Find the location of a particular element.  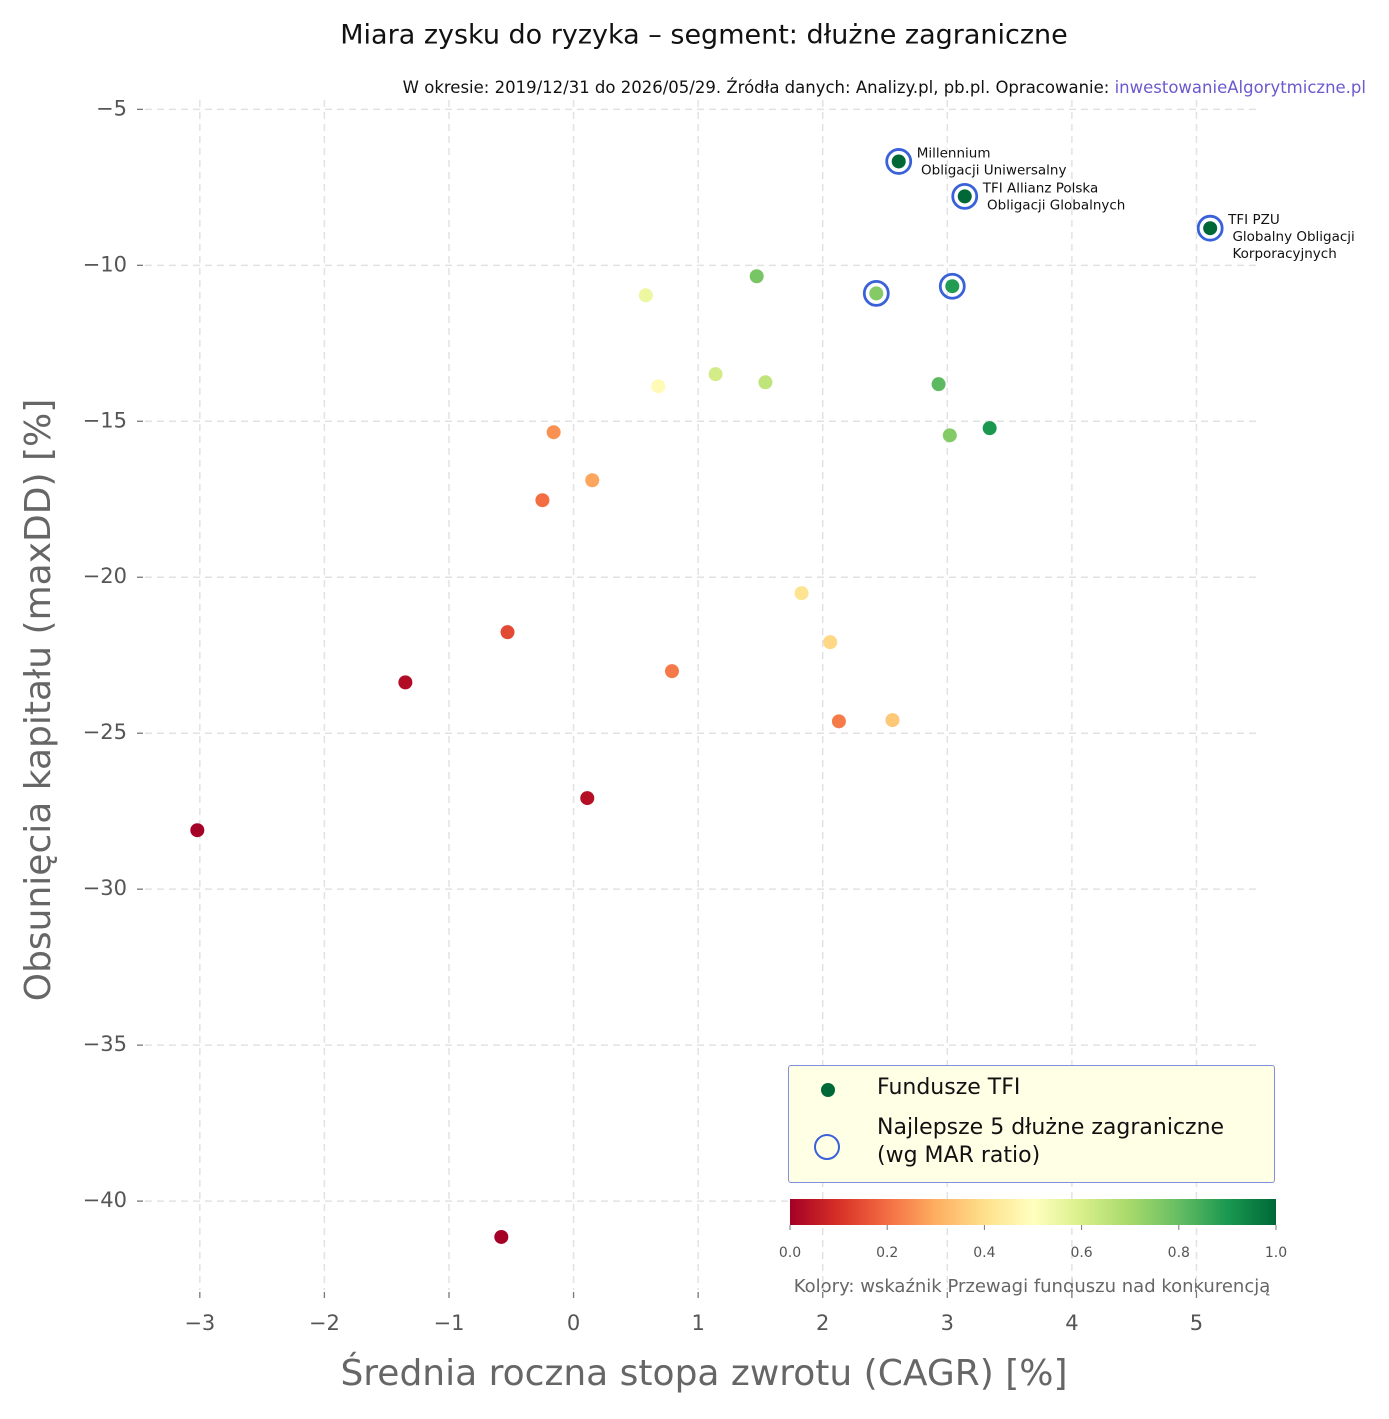

point-label-line: TFI PZU is located at coordinates (1253, 220).